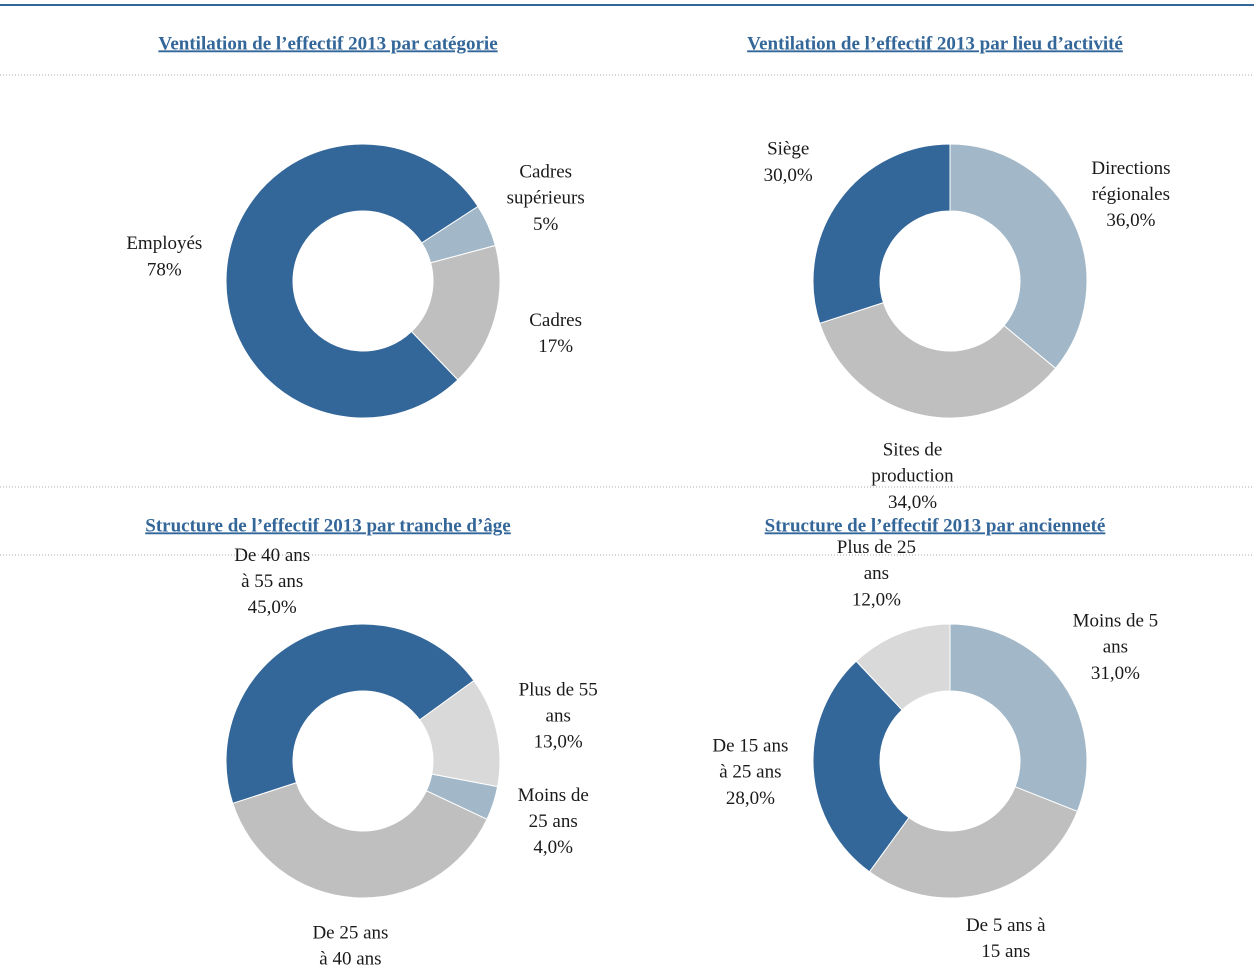 The image size is (1254, 965). What do you see at coordinates (164, 243) in the screenshot?
I see `slice-label: Employés` at bounding box center [164, 243].